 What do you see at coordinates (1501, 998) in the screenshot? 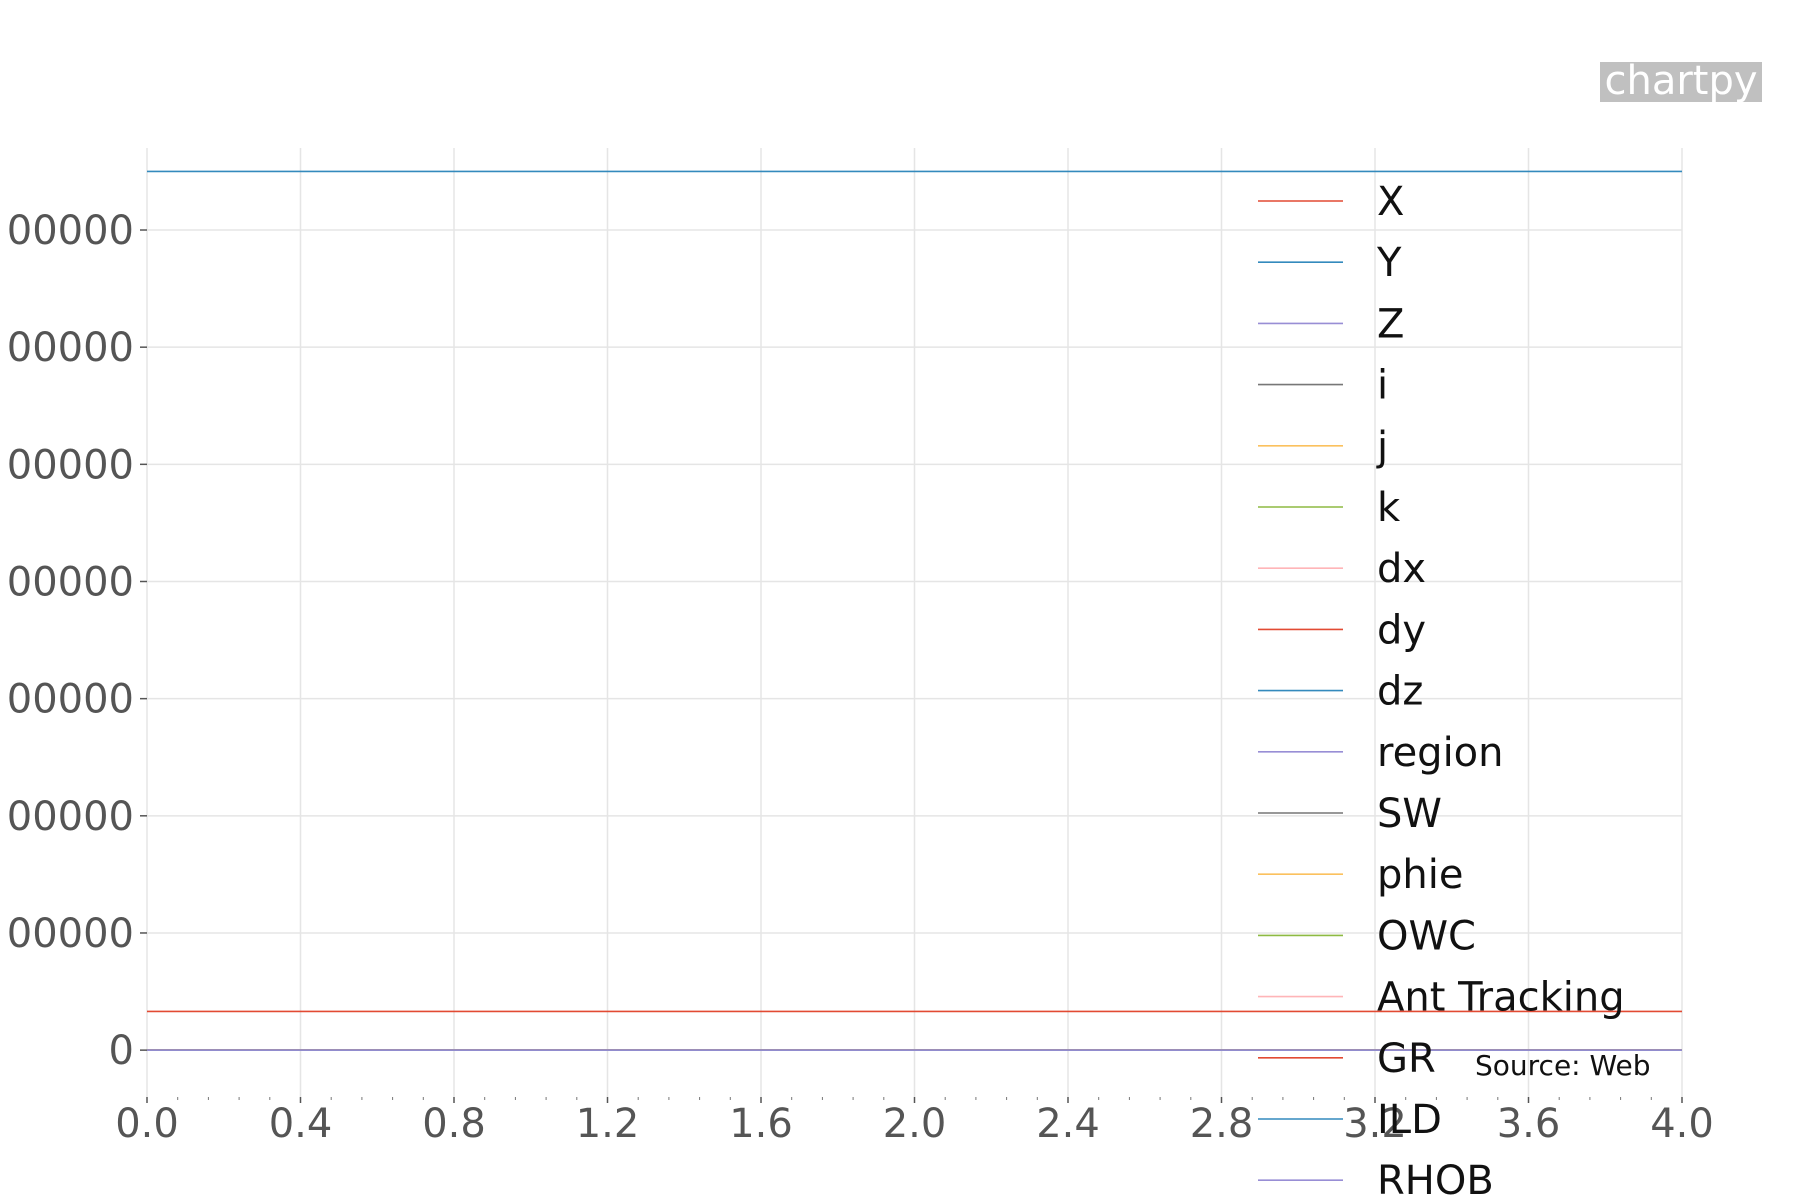
I see `legend-label: Ant Tracking` at bounding box center [1501, 998].